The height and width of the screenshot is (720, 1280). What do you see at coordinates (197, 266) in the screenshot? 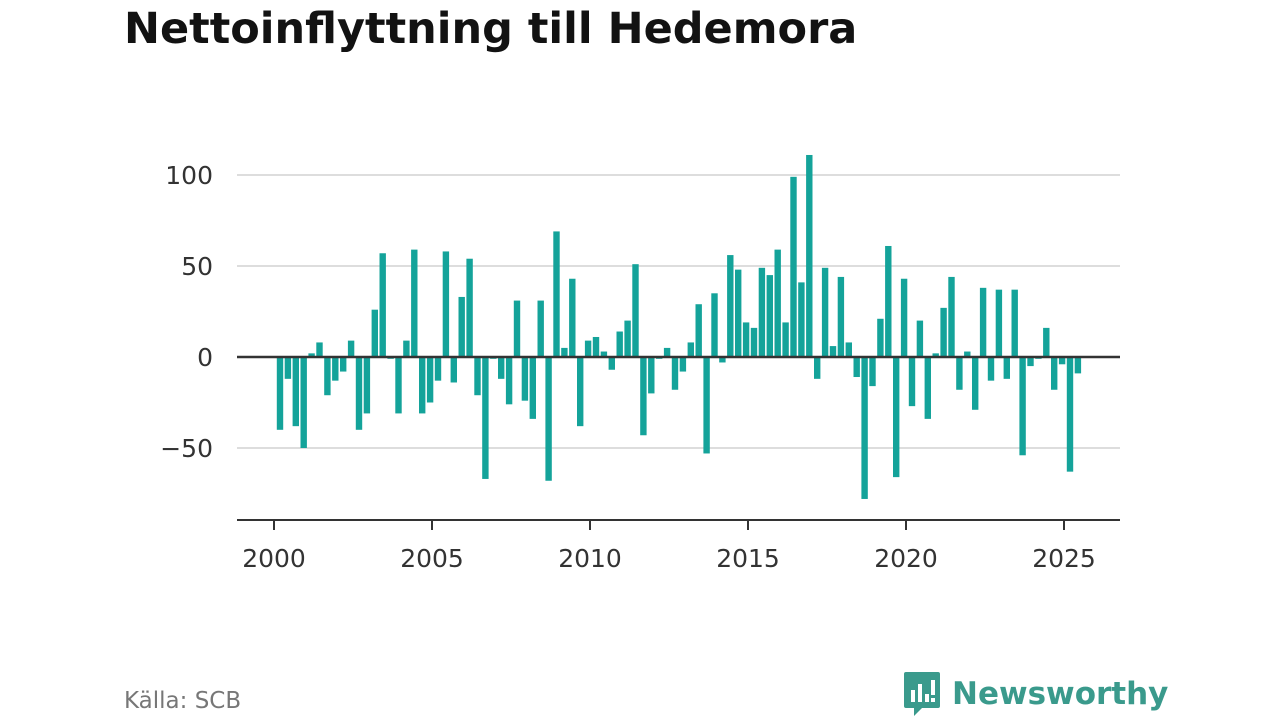
I see `y-tick-label: 50` at bounding box center [197, 266].